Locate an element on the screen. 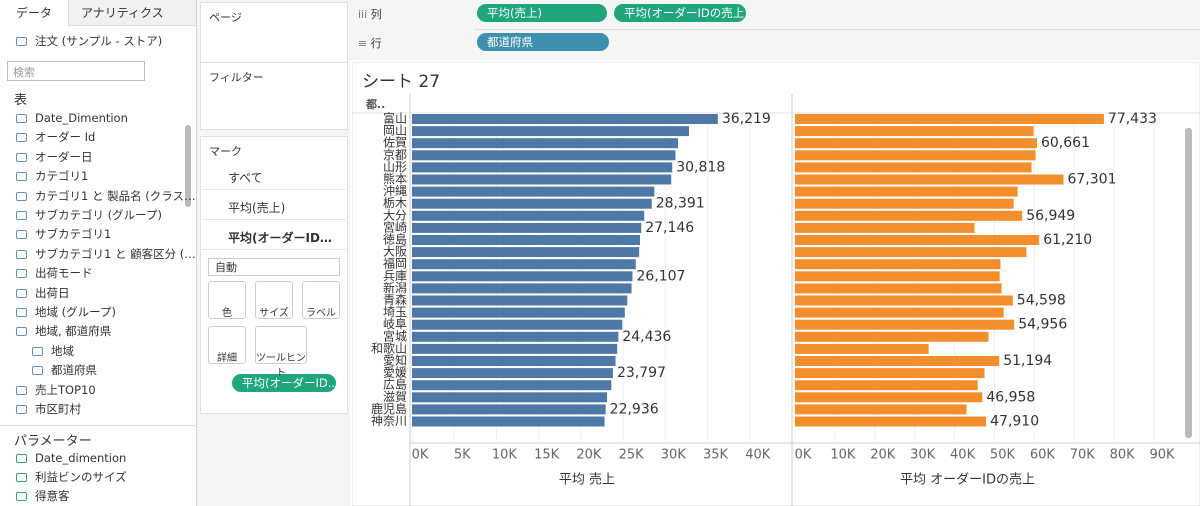  field-name: 地域 (グループ) is located at coordinates (75, 312).